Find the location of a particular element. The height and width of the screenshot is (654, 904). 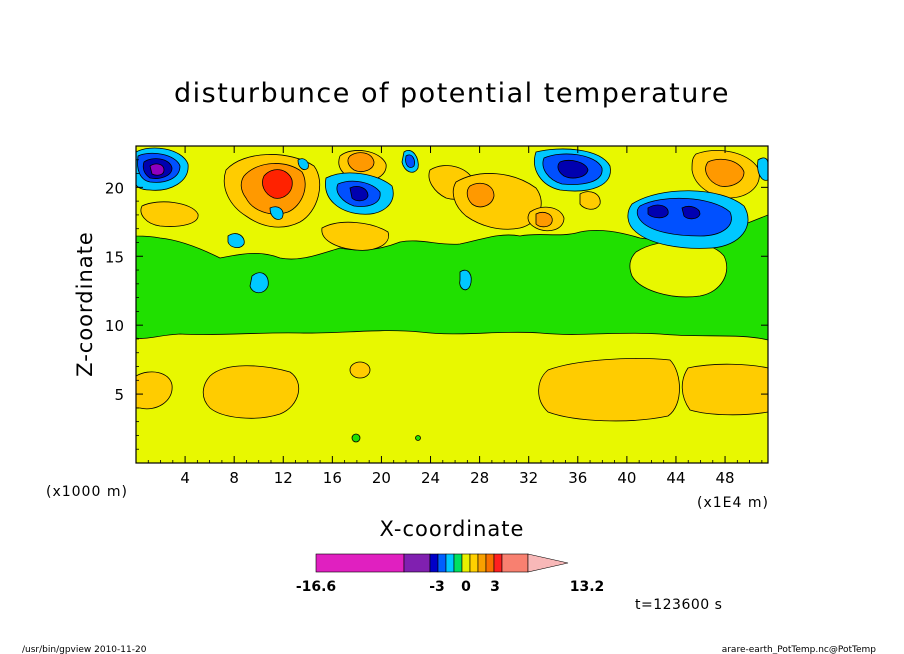

colorbar-tick-label: -3 is located at coordinates (437, 587).